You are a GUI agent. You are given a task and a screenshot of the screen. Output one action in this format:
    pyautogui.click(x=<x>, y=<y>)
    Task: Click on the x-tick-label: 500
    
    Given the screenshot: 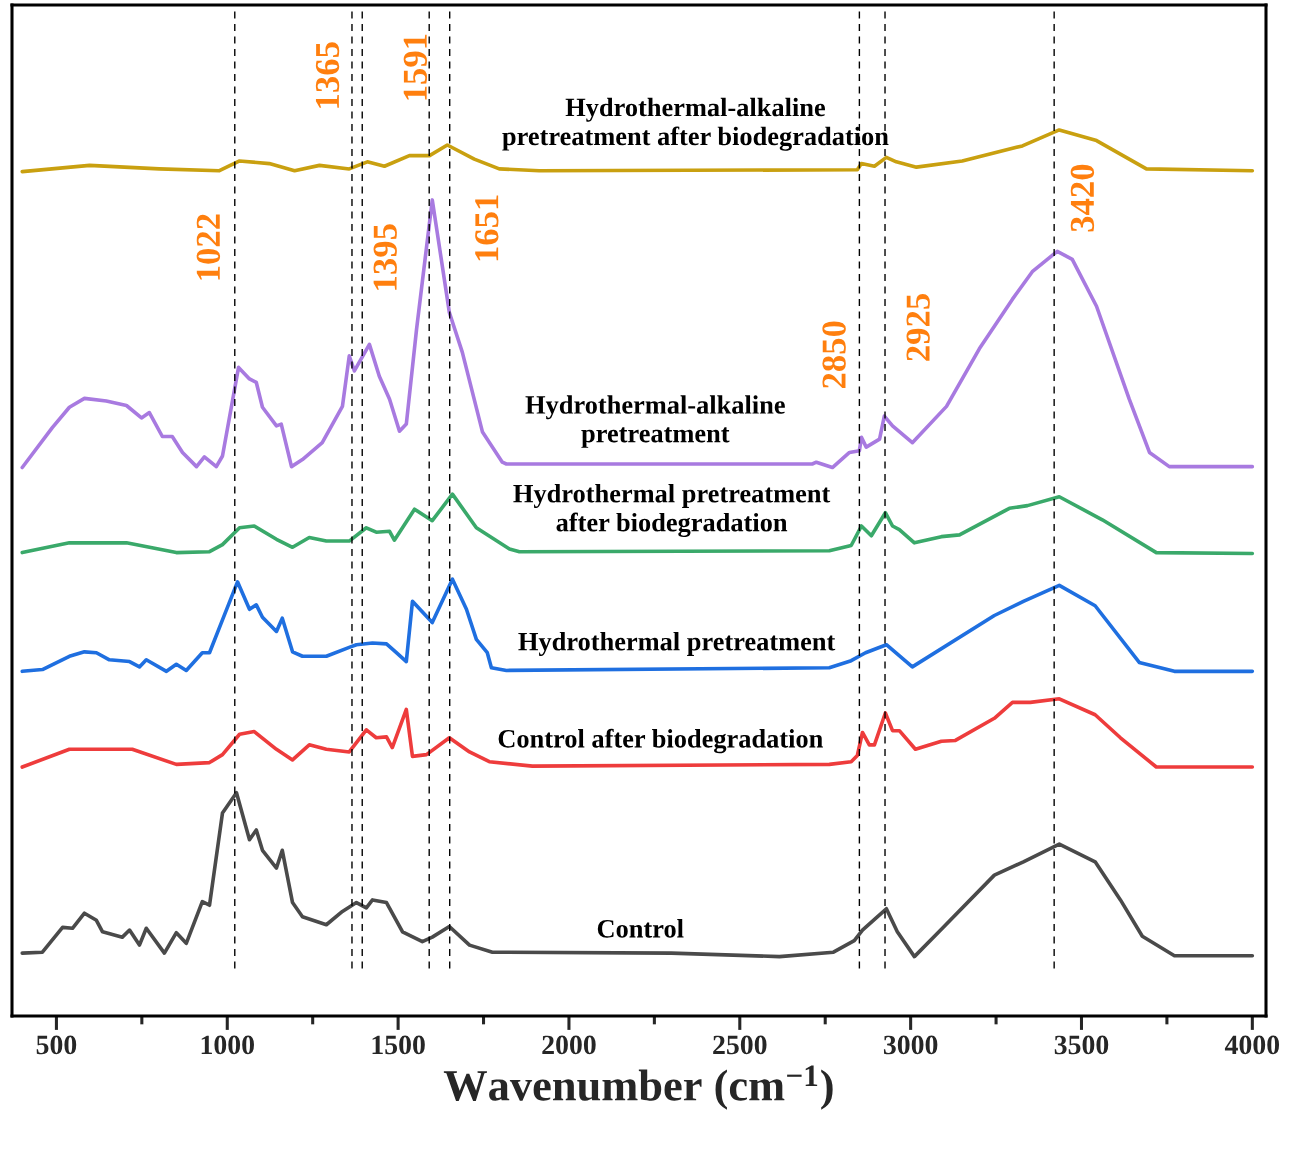 What is the action you would take?
    pyautogui.click(x=56, y=1045)
    